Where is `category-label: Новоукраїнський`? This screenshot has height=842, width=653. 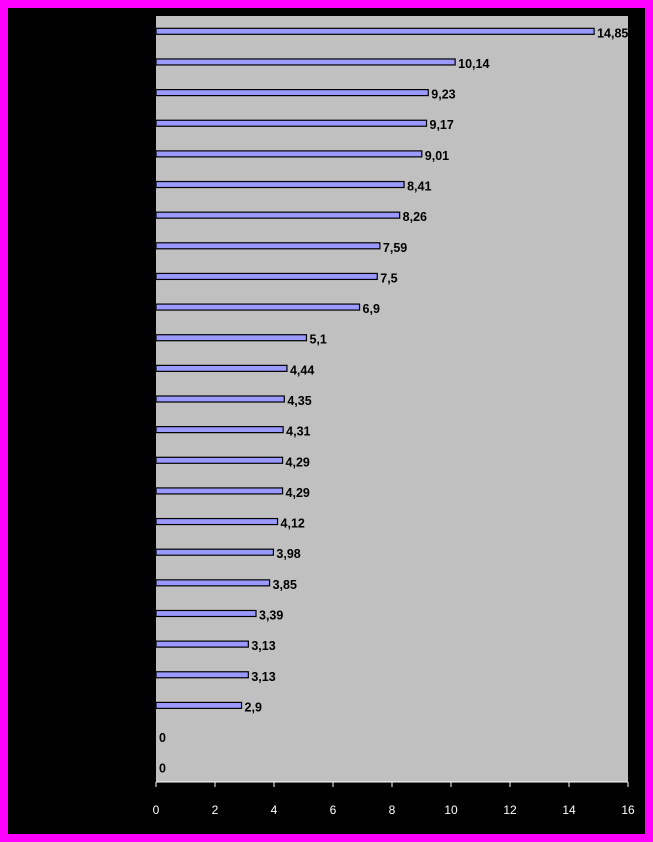 category-label: Новоукраїнський is located at coordinates (103, 491).